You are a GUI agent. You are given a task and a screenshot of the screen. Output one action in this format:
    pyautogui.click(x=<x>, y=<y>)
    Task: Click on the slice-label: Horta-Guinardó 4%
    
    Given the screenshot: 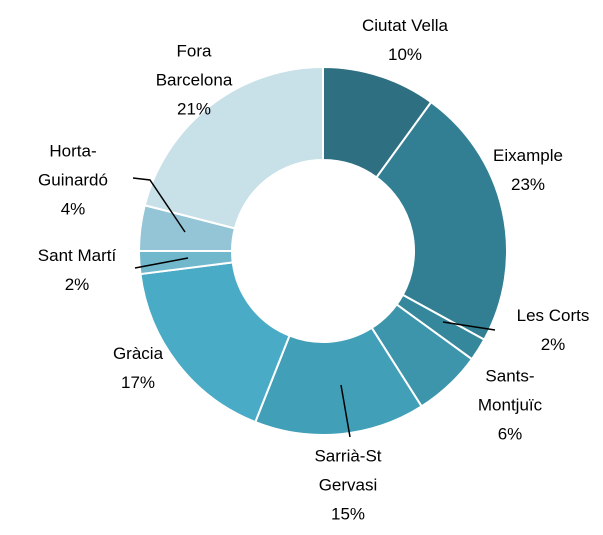 What is the action you would take?
    pyautogui.click(x=73, y=180)
    